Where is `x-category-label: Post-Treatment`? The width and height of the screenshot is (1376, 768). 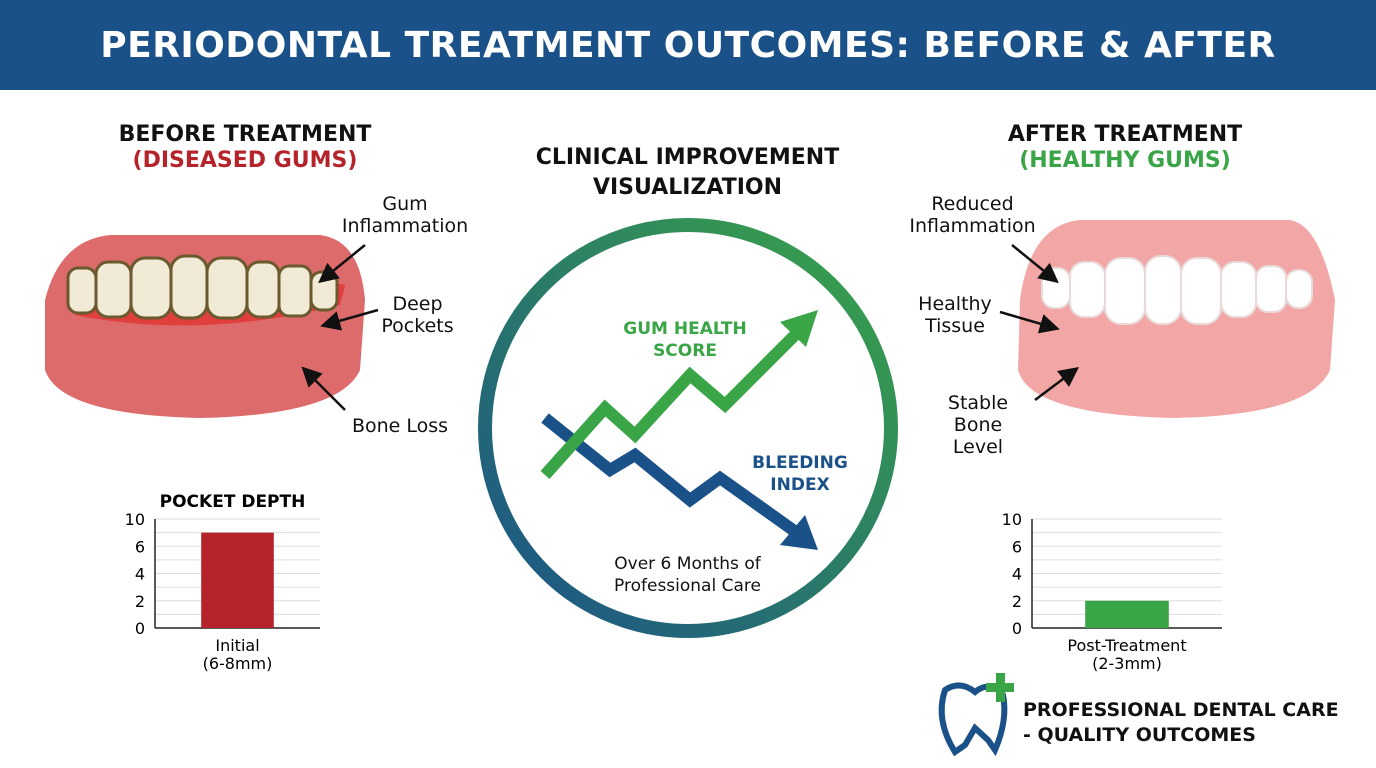
x-category-label: Post-Treatment is located at coordinates (1126, 645).